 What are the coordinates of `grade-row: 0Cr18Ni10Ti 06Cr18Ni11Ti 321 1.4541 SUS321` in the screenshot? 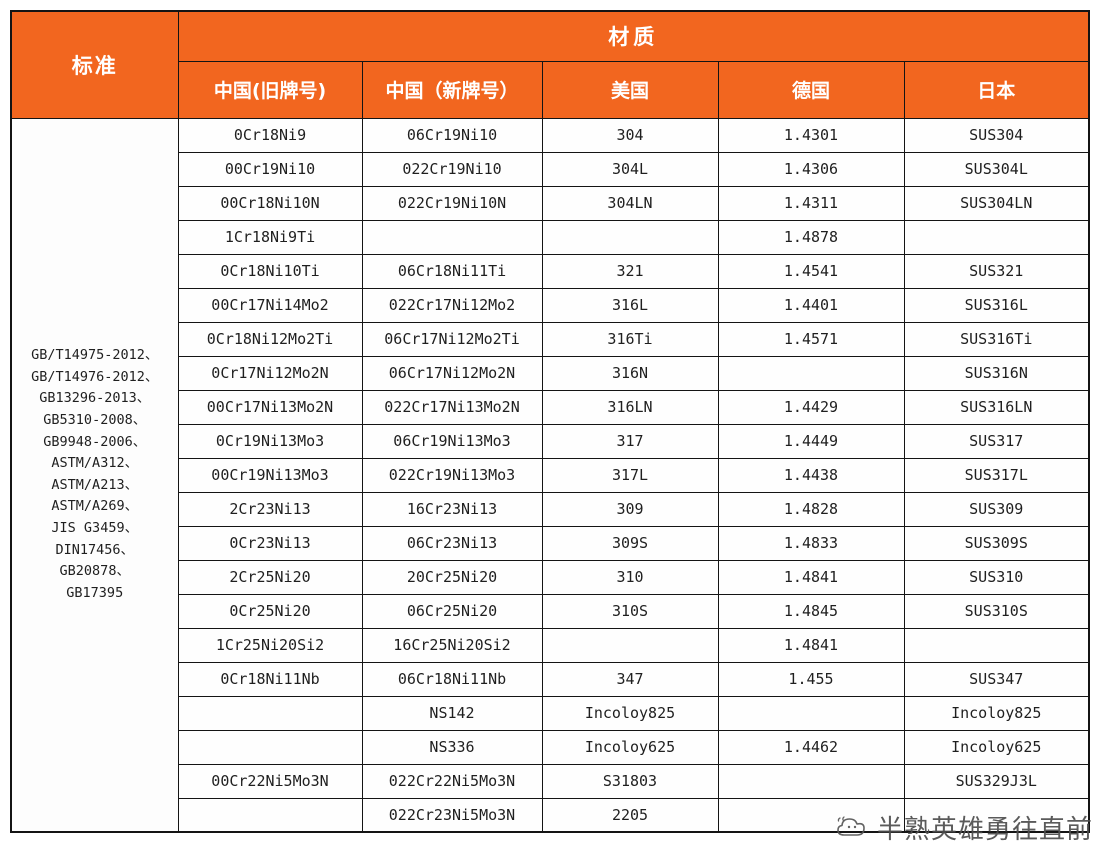 It's located at (550, 271).